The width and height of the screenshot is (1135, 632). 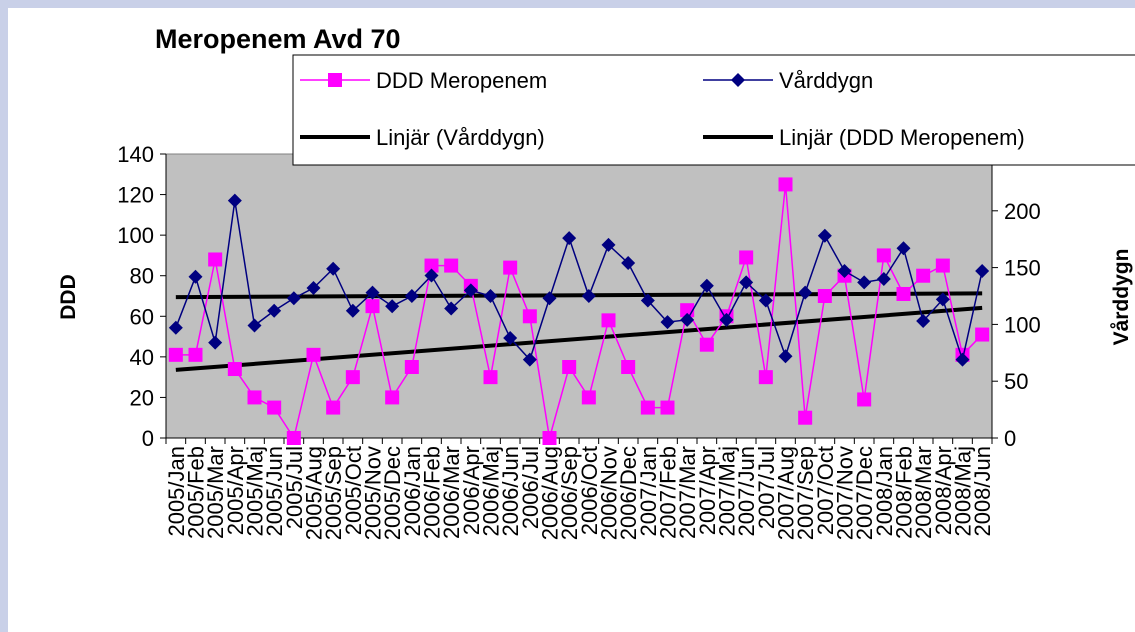 I want to click on y-tick-label: 40, so click(x=142, y=357).